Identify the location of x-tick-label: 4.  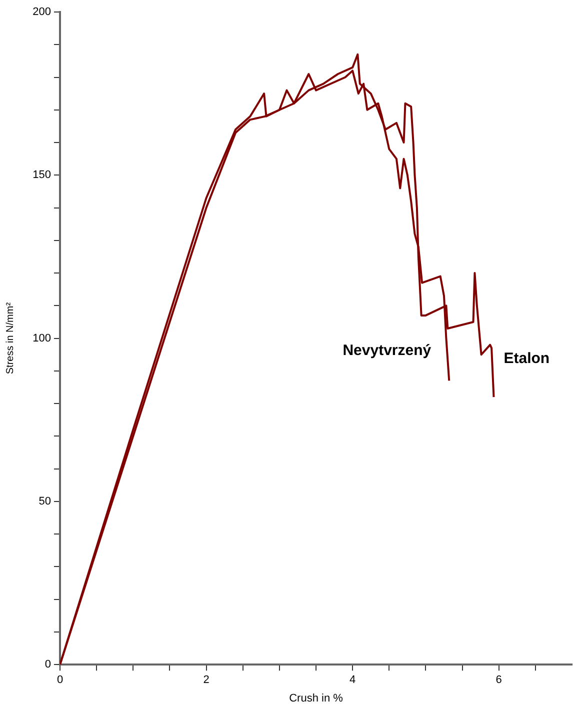
(353, 680).